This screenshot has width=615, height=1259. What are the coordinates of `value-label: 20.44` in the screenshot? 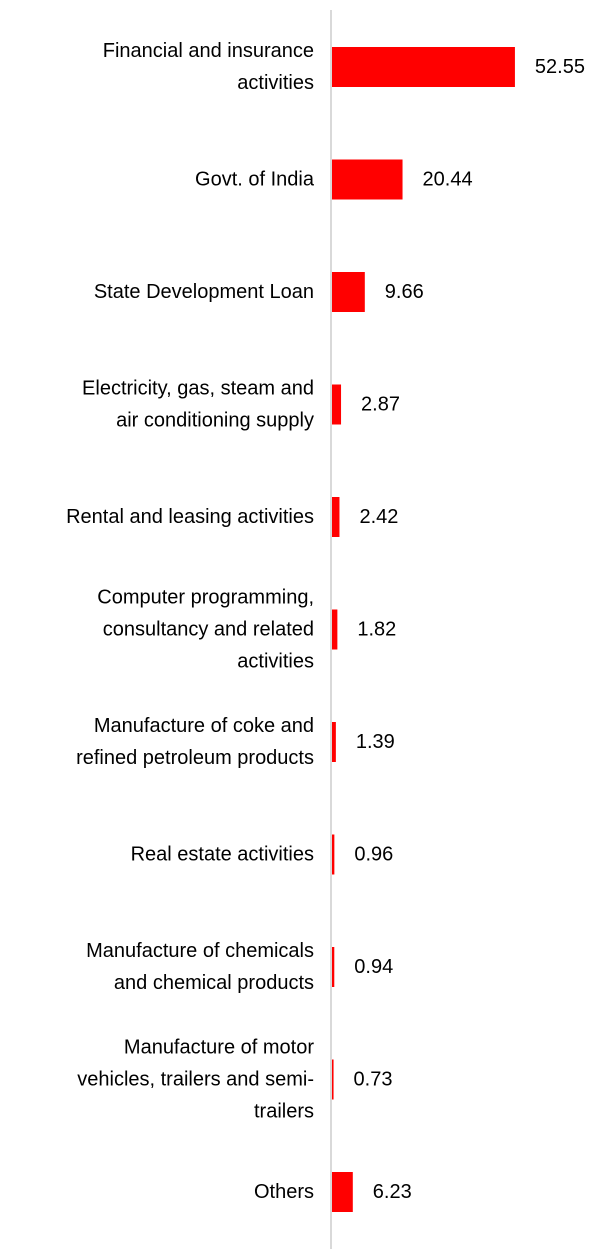 It's located at (448, 180).